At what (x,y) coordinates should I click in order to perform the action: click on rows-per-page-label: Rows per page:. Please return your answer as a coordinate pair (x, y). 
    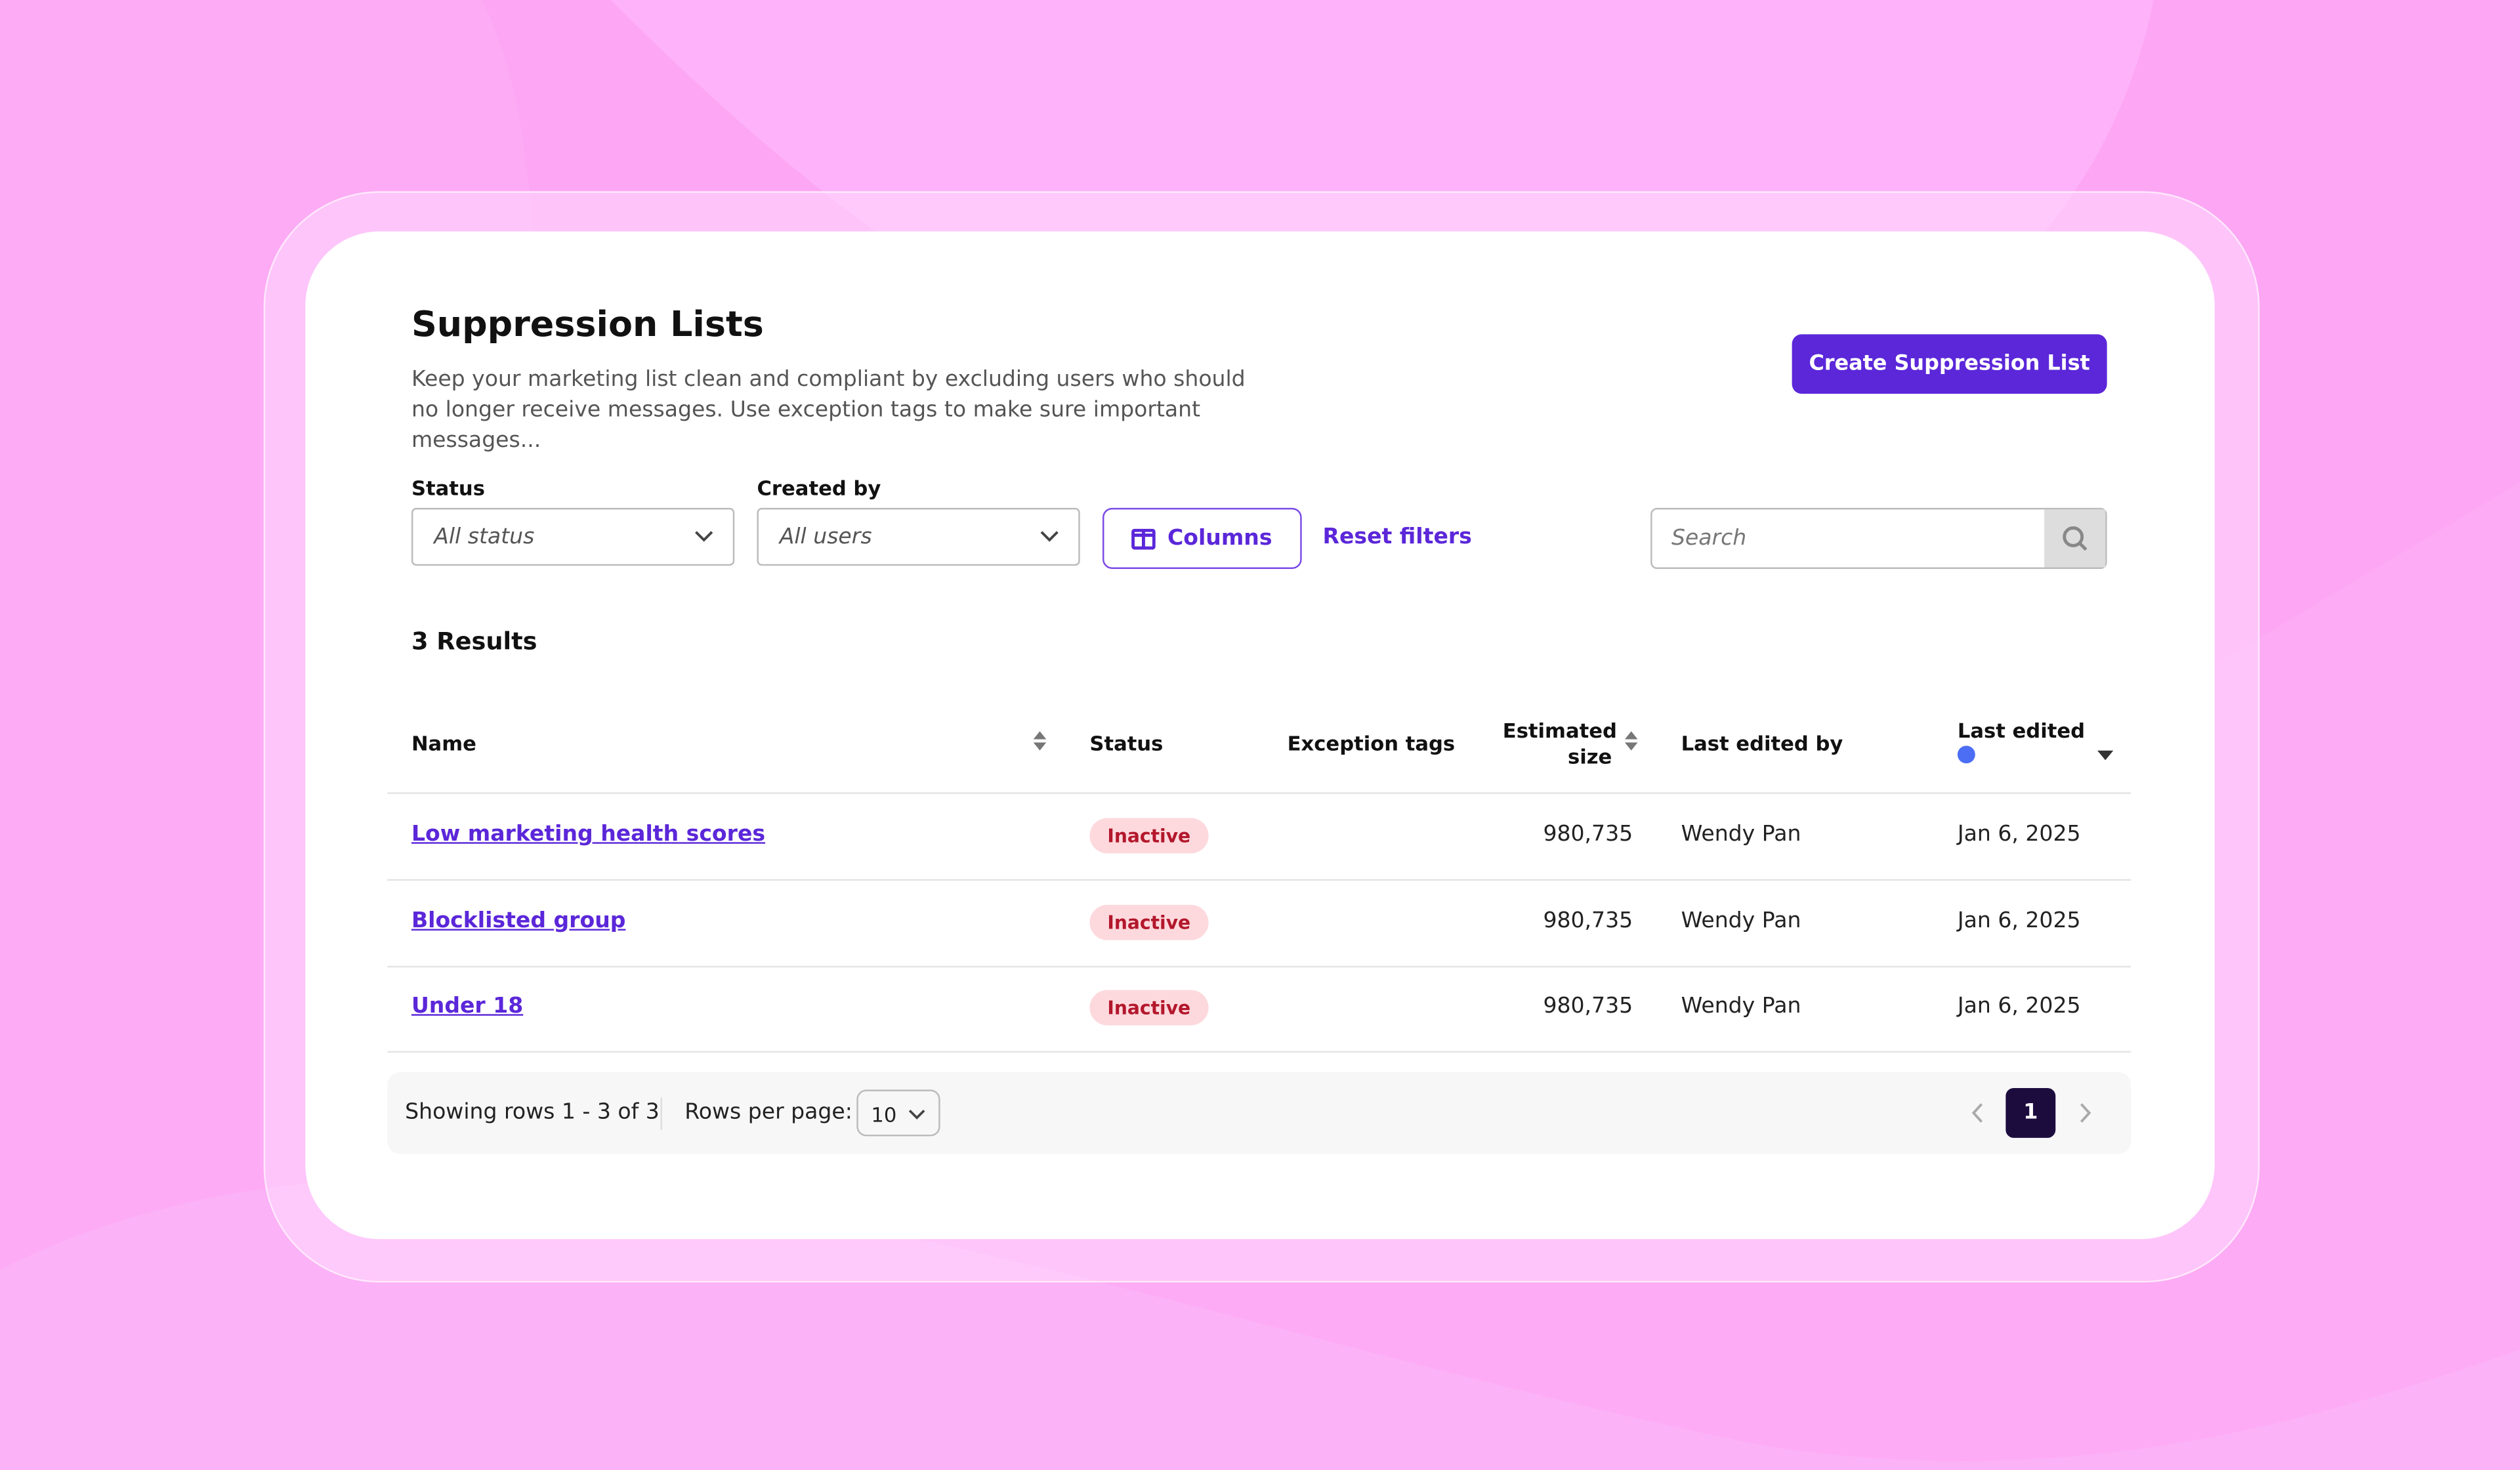
    Looking at the image, I should click on (768, 1112).